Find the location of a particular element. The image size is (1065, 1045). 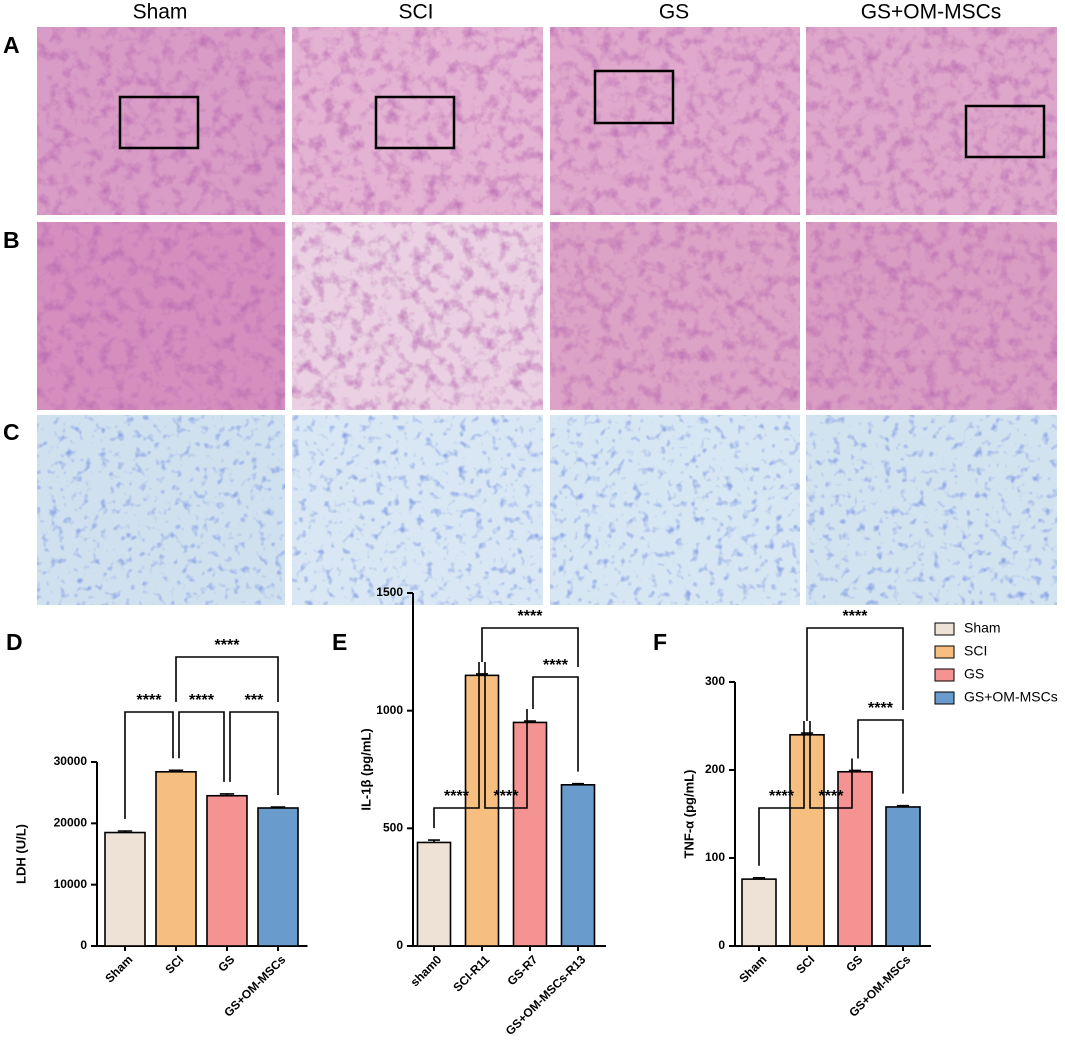

y-tick-label: 300 is located at coordinates (715, 681).